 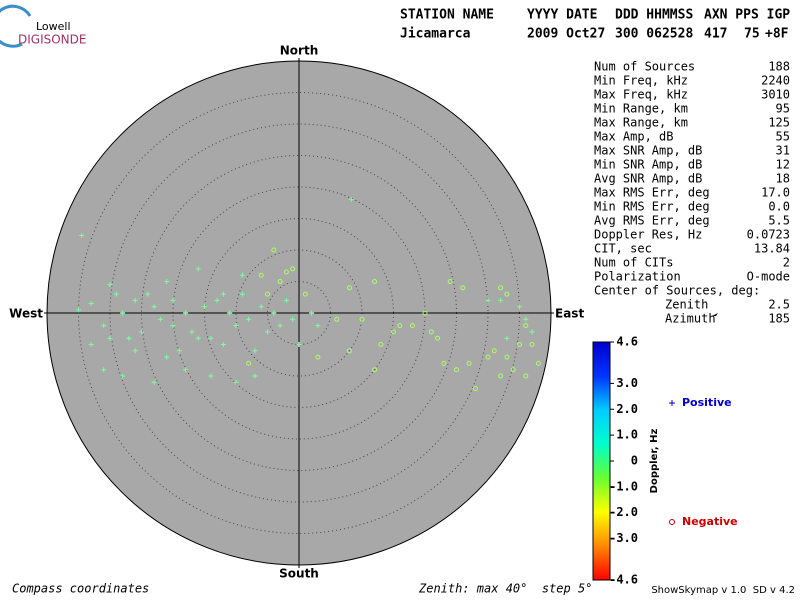 What do you see at coordinates (783, 179) in the screenshot?
I see `stat-value: 18` at bounding box center [783, 179].